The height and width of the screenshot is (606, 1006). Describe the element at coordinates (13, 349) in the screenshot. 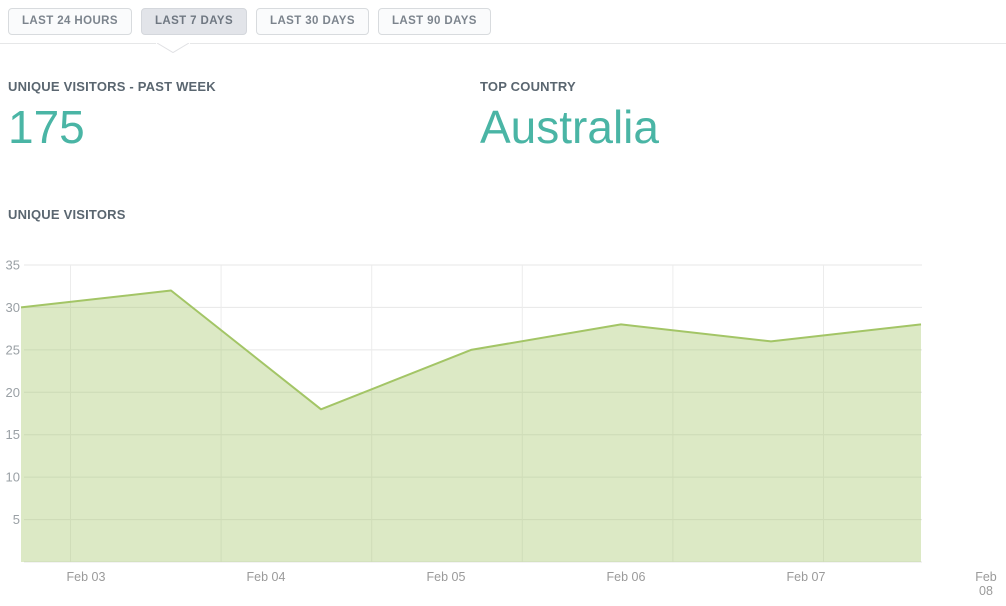

I see `y-tick-label: 25` at that location.